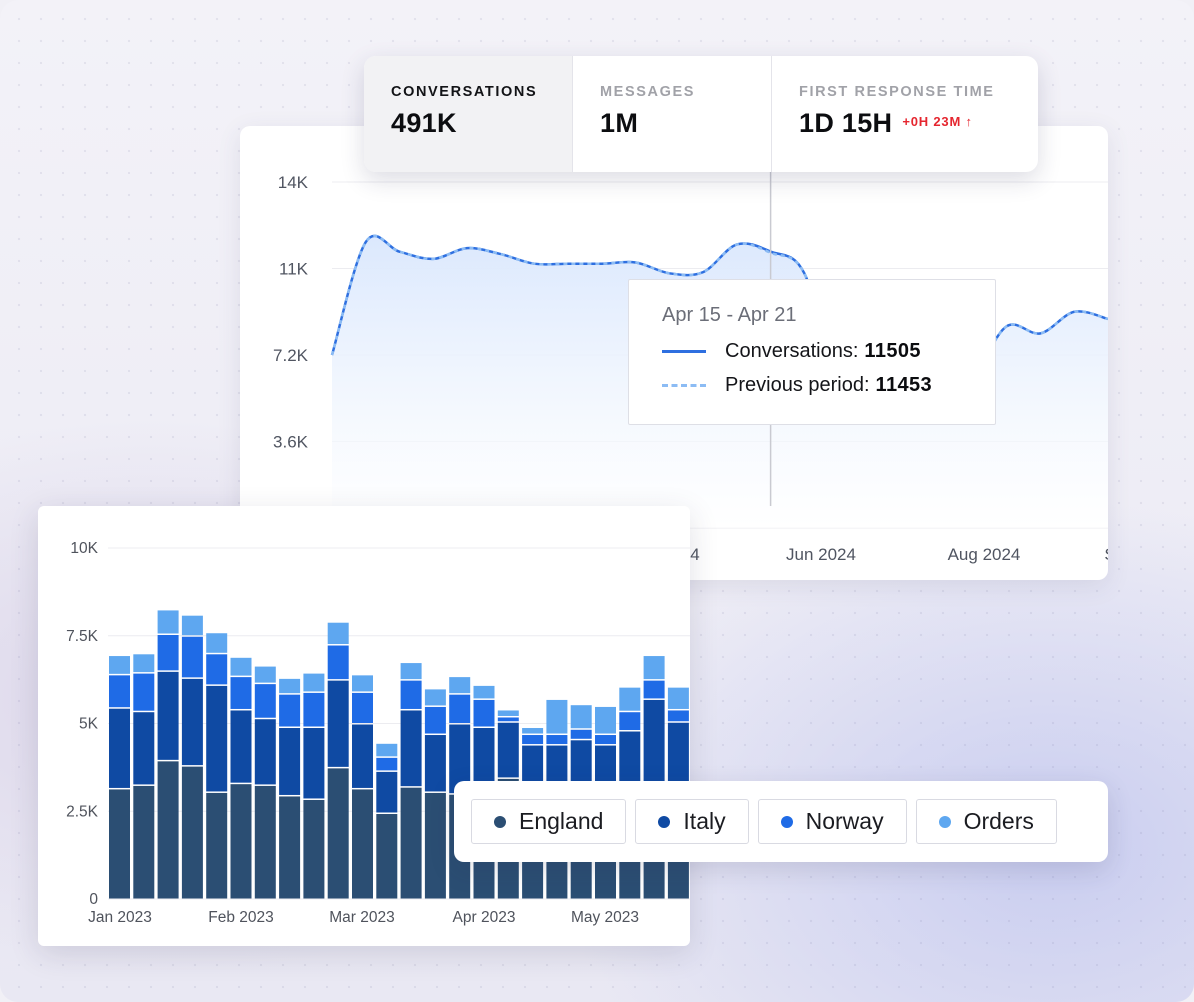 The height and width of the screenshot is (1002, 1194). What do you see at coordinates (424, 123) in the screenshot?
I see `kpi-value: 491K` at bounding box center [424, 123].